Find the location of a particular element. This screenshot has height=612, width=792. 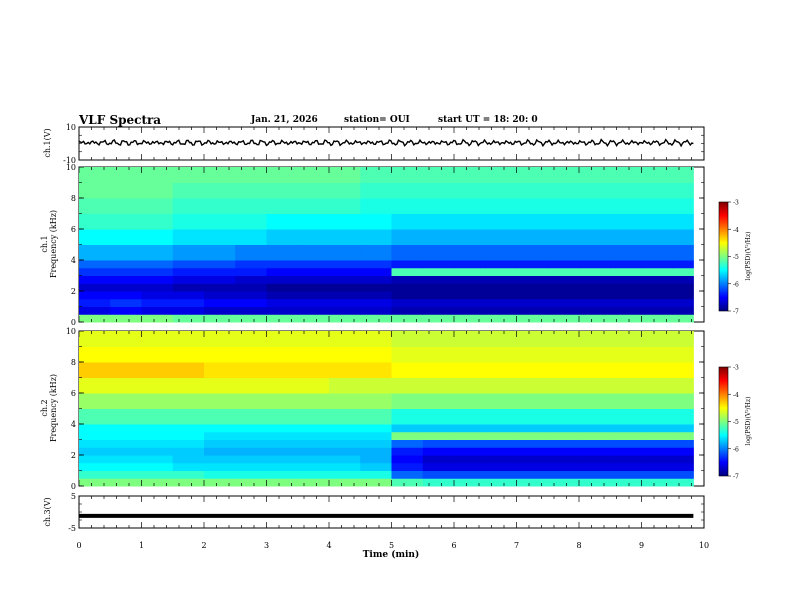

ch2-spec-ylabel: Frequency (kHz) is located at coordinates (53, 408).